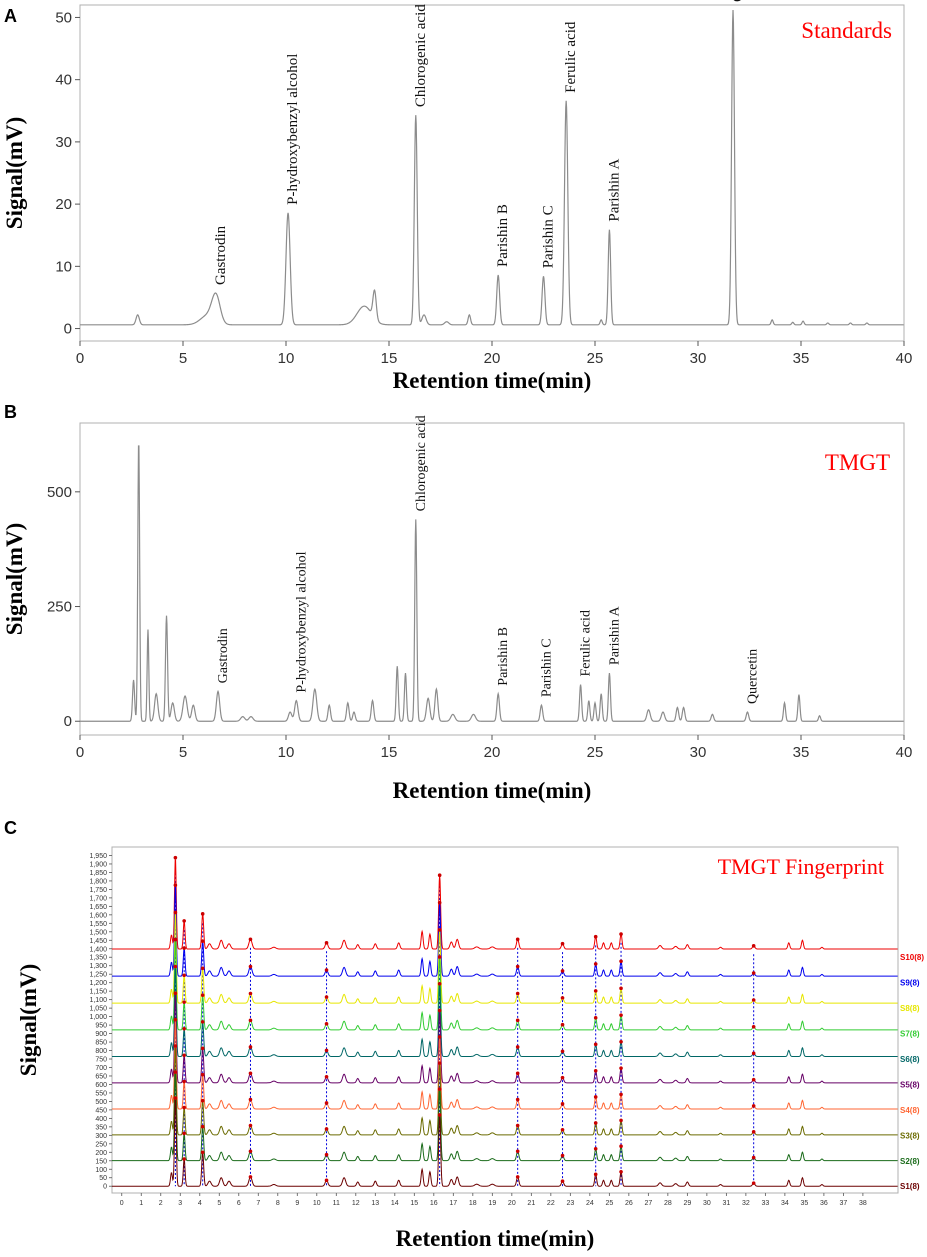  I want to click on y-tick-label: 400, so click(101, 1119).